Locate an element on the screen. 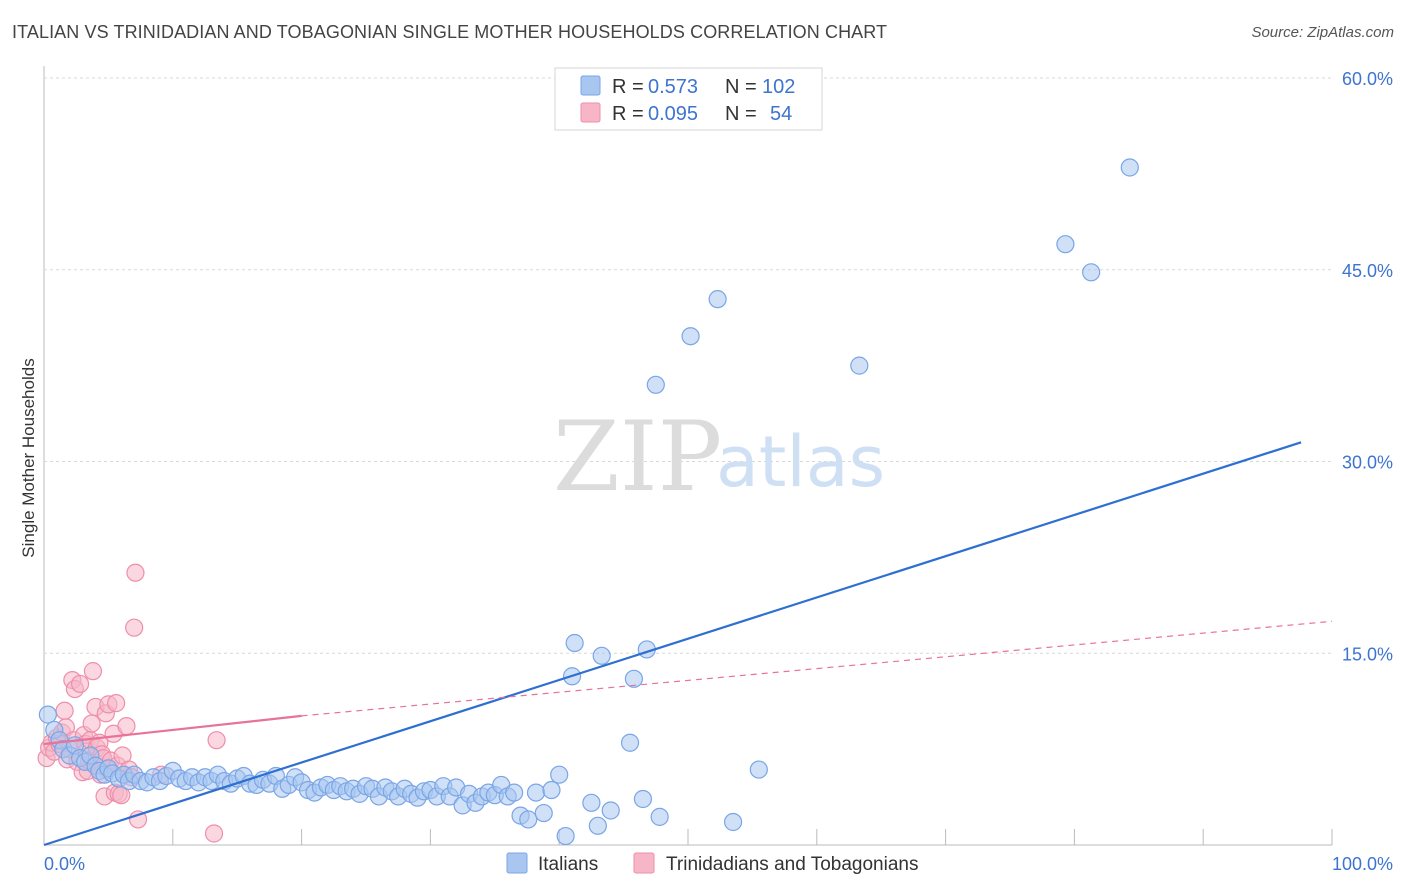 The width and height of the screenshot is (1406, 892). y-tick-label-0: 15.0% is located at coordinates (1367, 654).